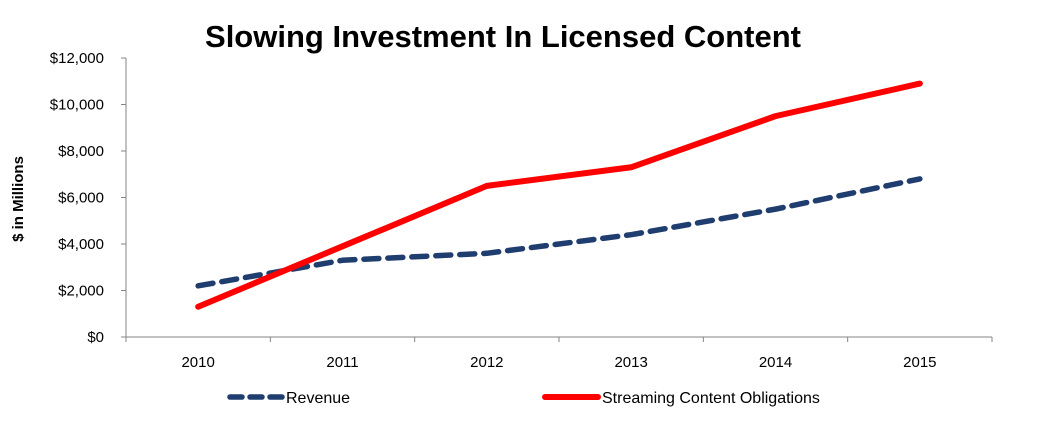 The width and height of the screenshot is (1040, 425). Describe the element at coordinates (630, 362) in the screenshot. I see `x-tick-label: 2013` at that location.